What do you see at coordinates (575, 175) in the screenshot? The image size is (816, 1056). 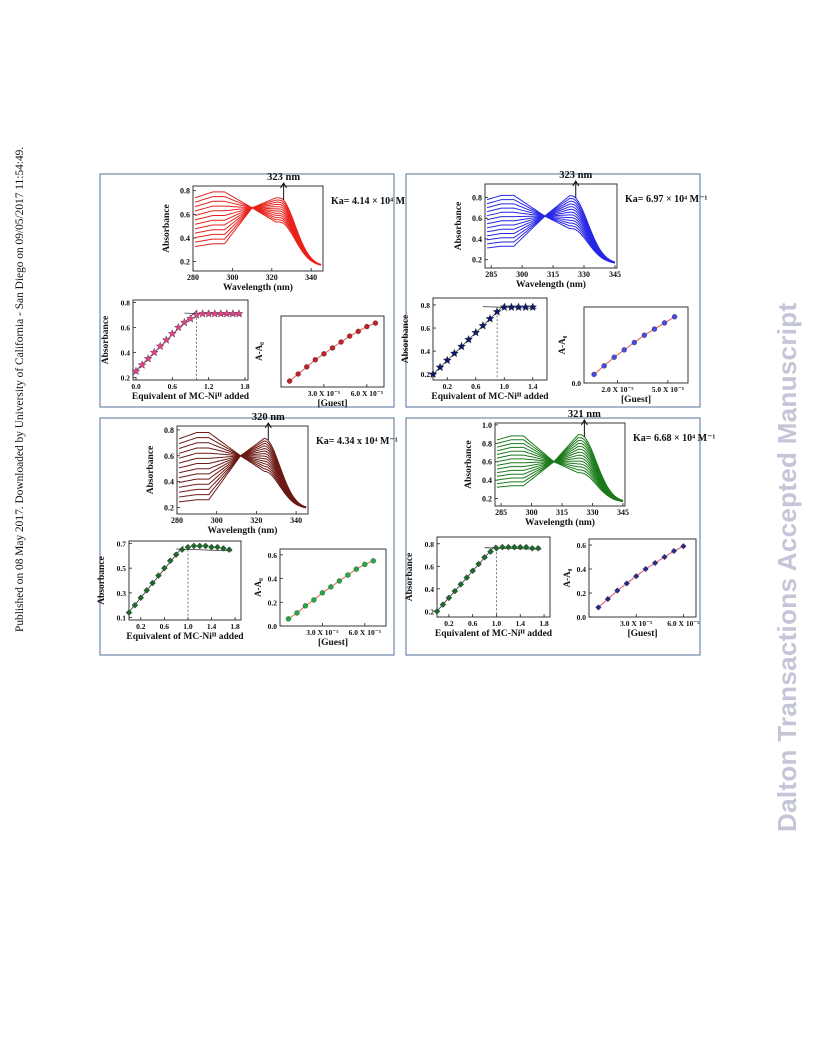 I see `peak-wavelength-label: 323 nm` at bounding box center [575, 175].